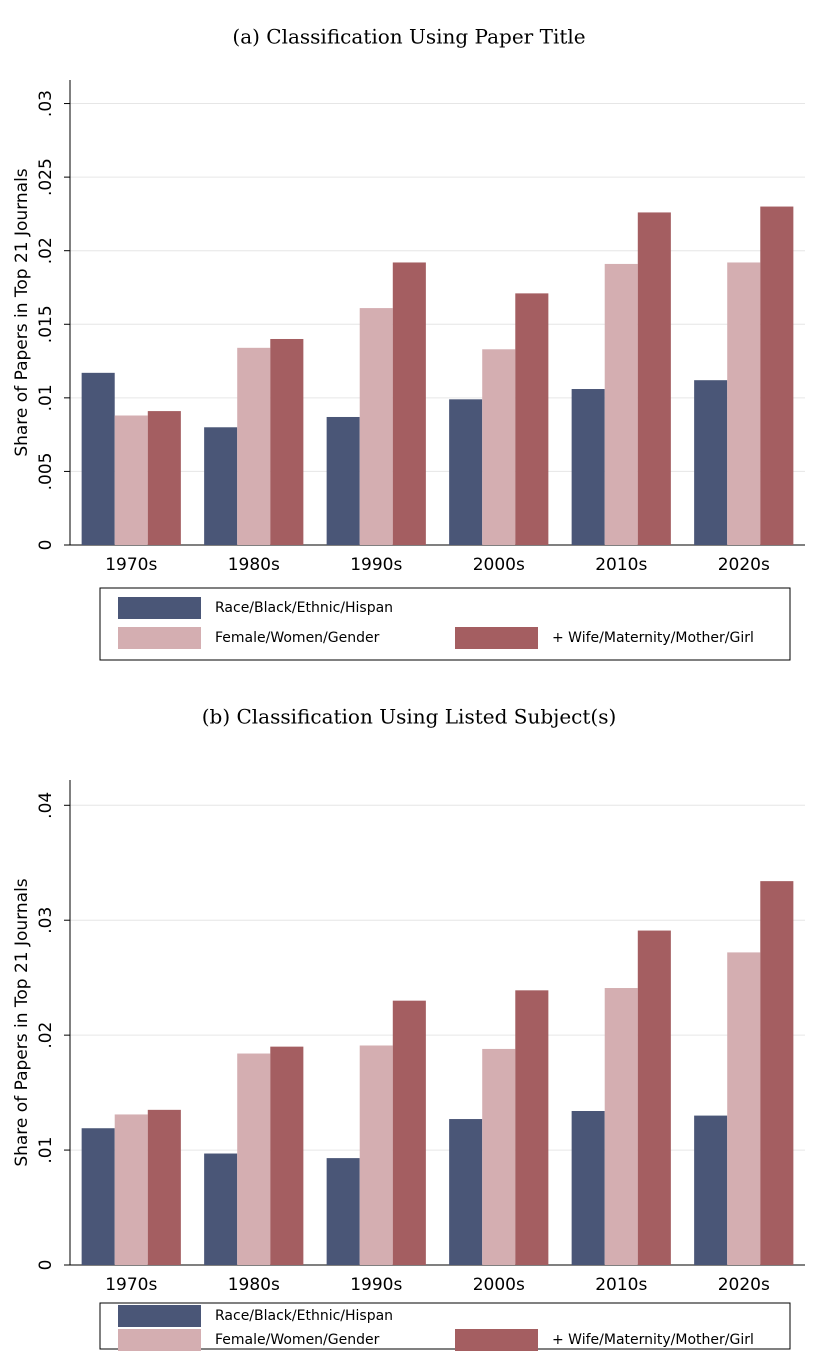 This screenshot has height=1351, width=818. Describe the element at coordinates (46, 471) in the screenshot. I see `y-tick-label: .005` at that location.